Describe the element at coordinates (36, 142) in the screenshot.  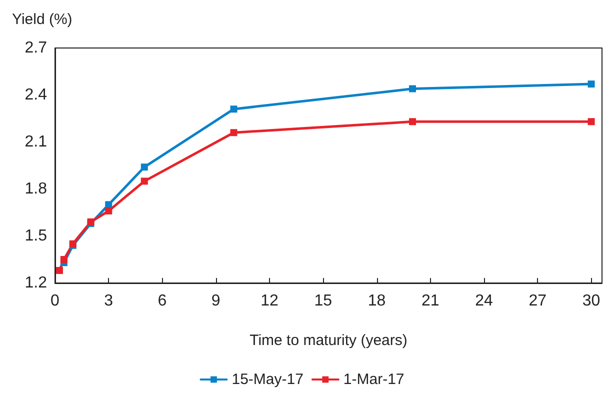
I see `y-tick-label: 2.1` at that location.